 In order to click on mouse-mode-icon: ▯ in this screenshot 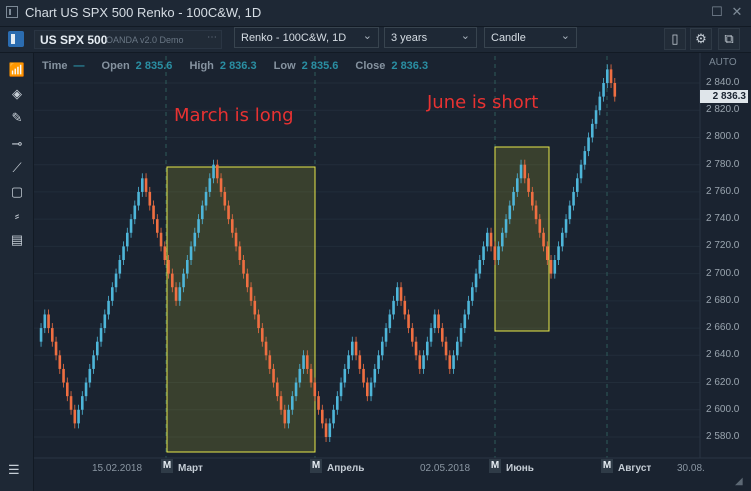, I will do `click(675, 39)`.